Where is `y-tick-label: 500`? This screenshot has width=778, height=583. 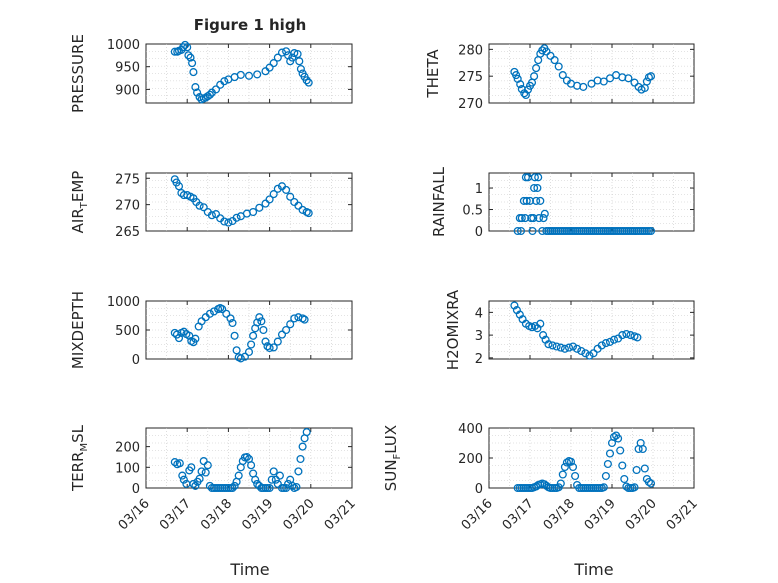
y-tick-label: 500 is located at coordinates (127, 331).